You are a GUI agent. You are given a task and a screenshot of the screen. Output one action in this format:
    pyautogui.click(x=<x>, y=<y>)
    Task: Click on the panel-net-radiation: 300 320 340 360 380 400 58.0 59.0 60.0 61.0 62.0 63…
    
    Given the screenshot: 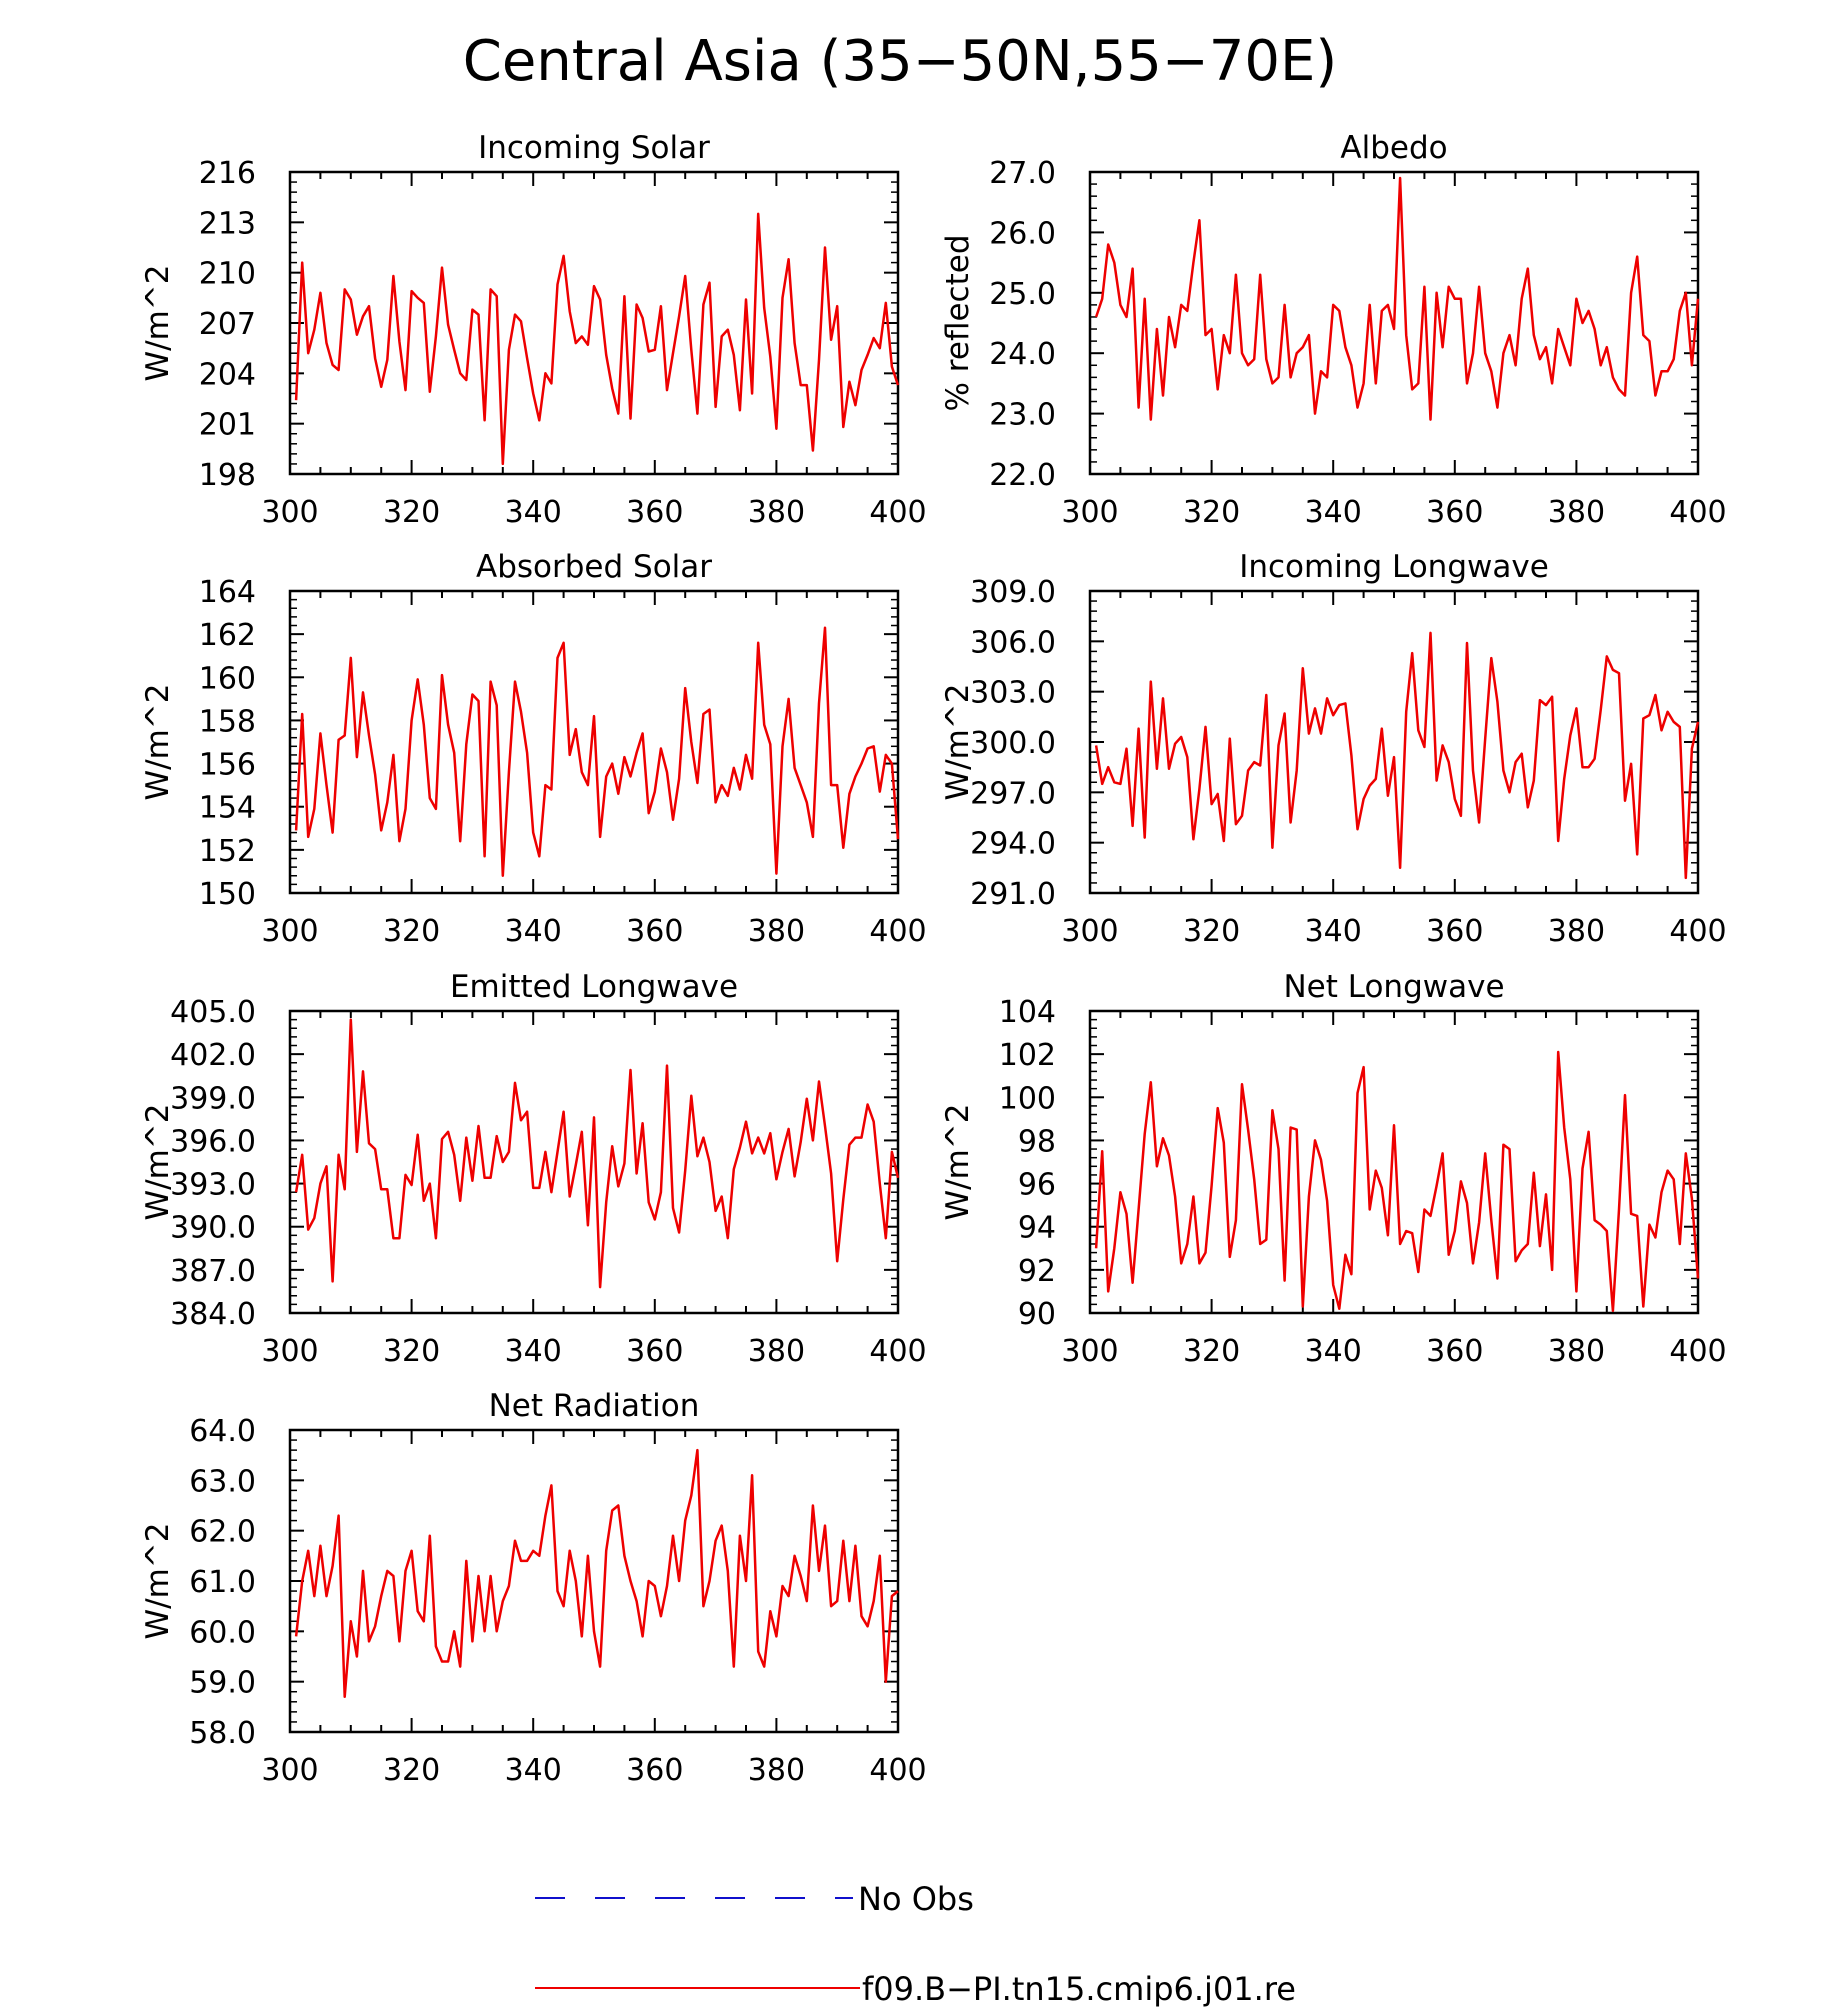 What is the action you would take?
    pyautogui.click(x=533, y=1588)
    